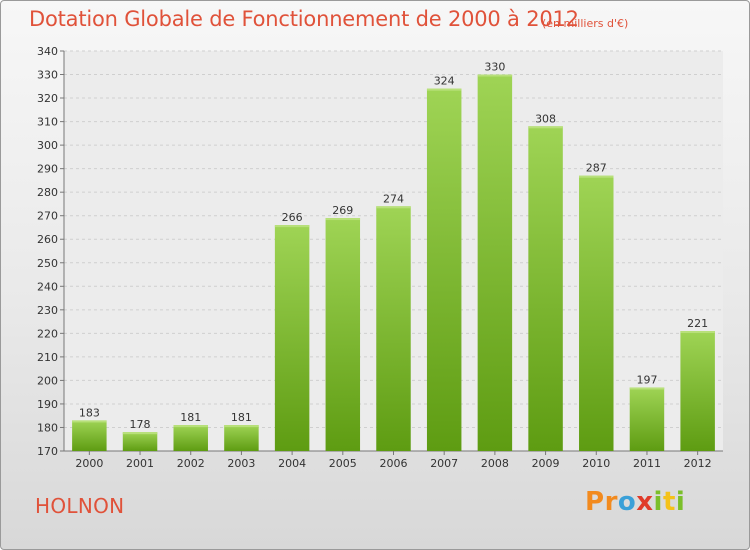  What do you see at coordinates (89, 412) in the screenshot?
I see `bar-value-label: 183` at bounding box center [89, 412].